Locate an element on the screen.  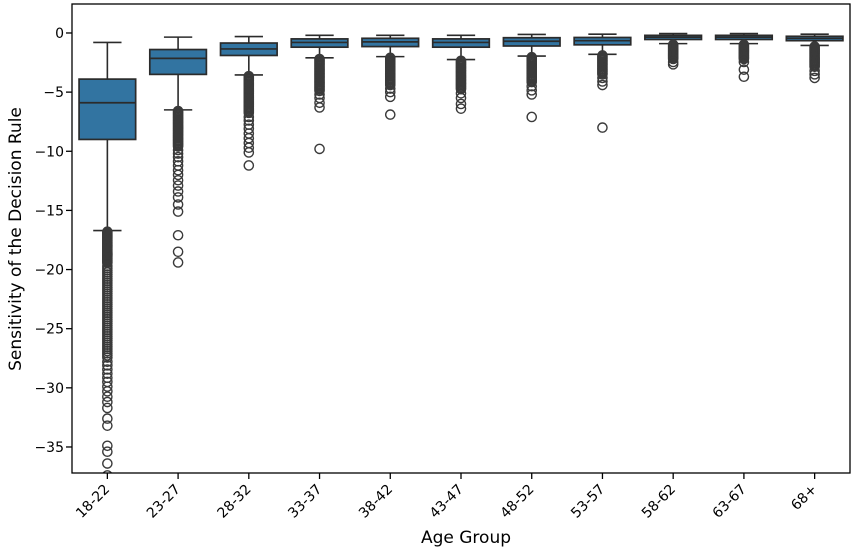
y-tick-label: −5 is located at coordinates (53, 93).